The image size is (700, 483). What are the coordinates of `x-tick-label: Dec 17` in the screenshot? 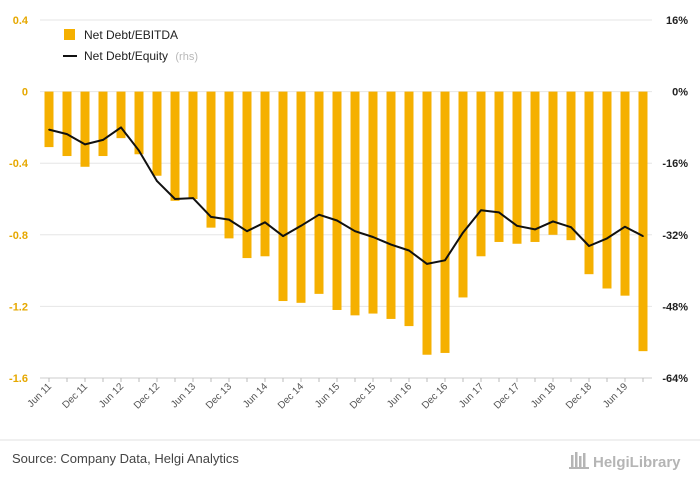 It's located at (507, 396).